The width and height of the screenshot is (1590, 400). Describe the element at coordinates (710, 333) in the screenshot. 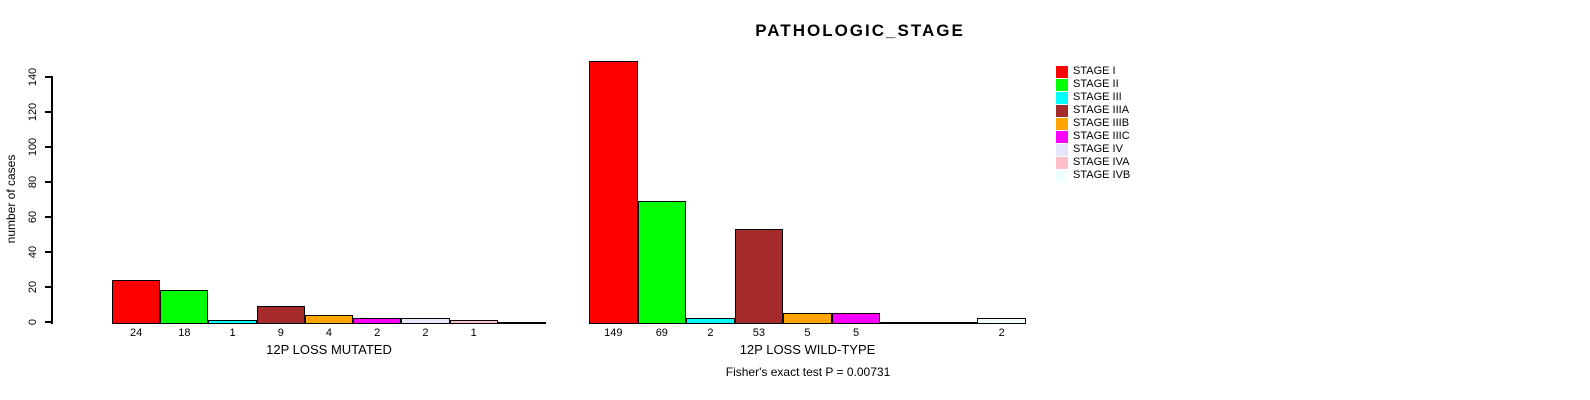

I see `bar-value-stage-iii-12p-loss-wild-type: 2` at that location.